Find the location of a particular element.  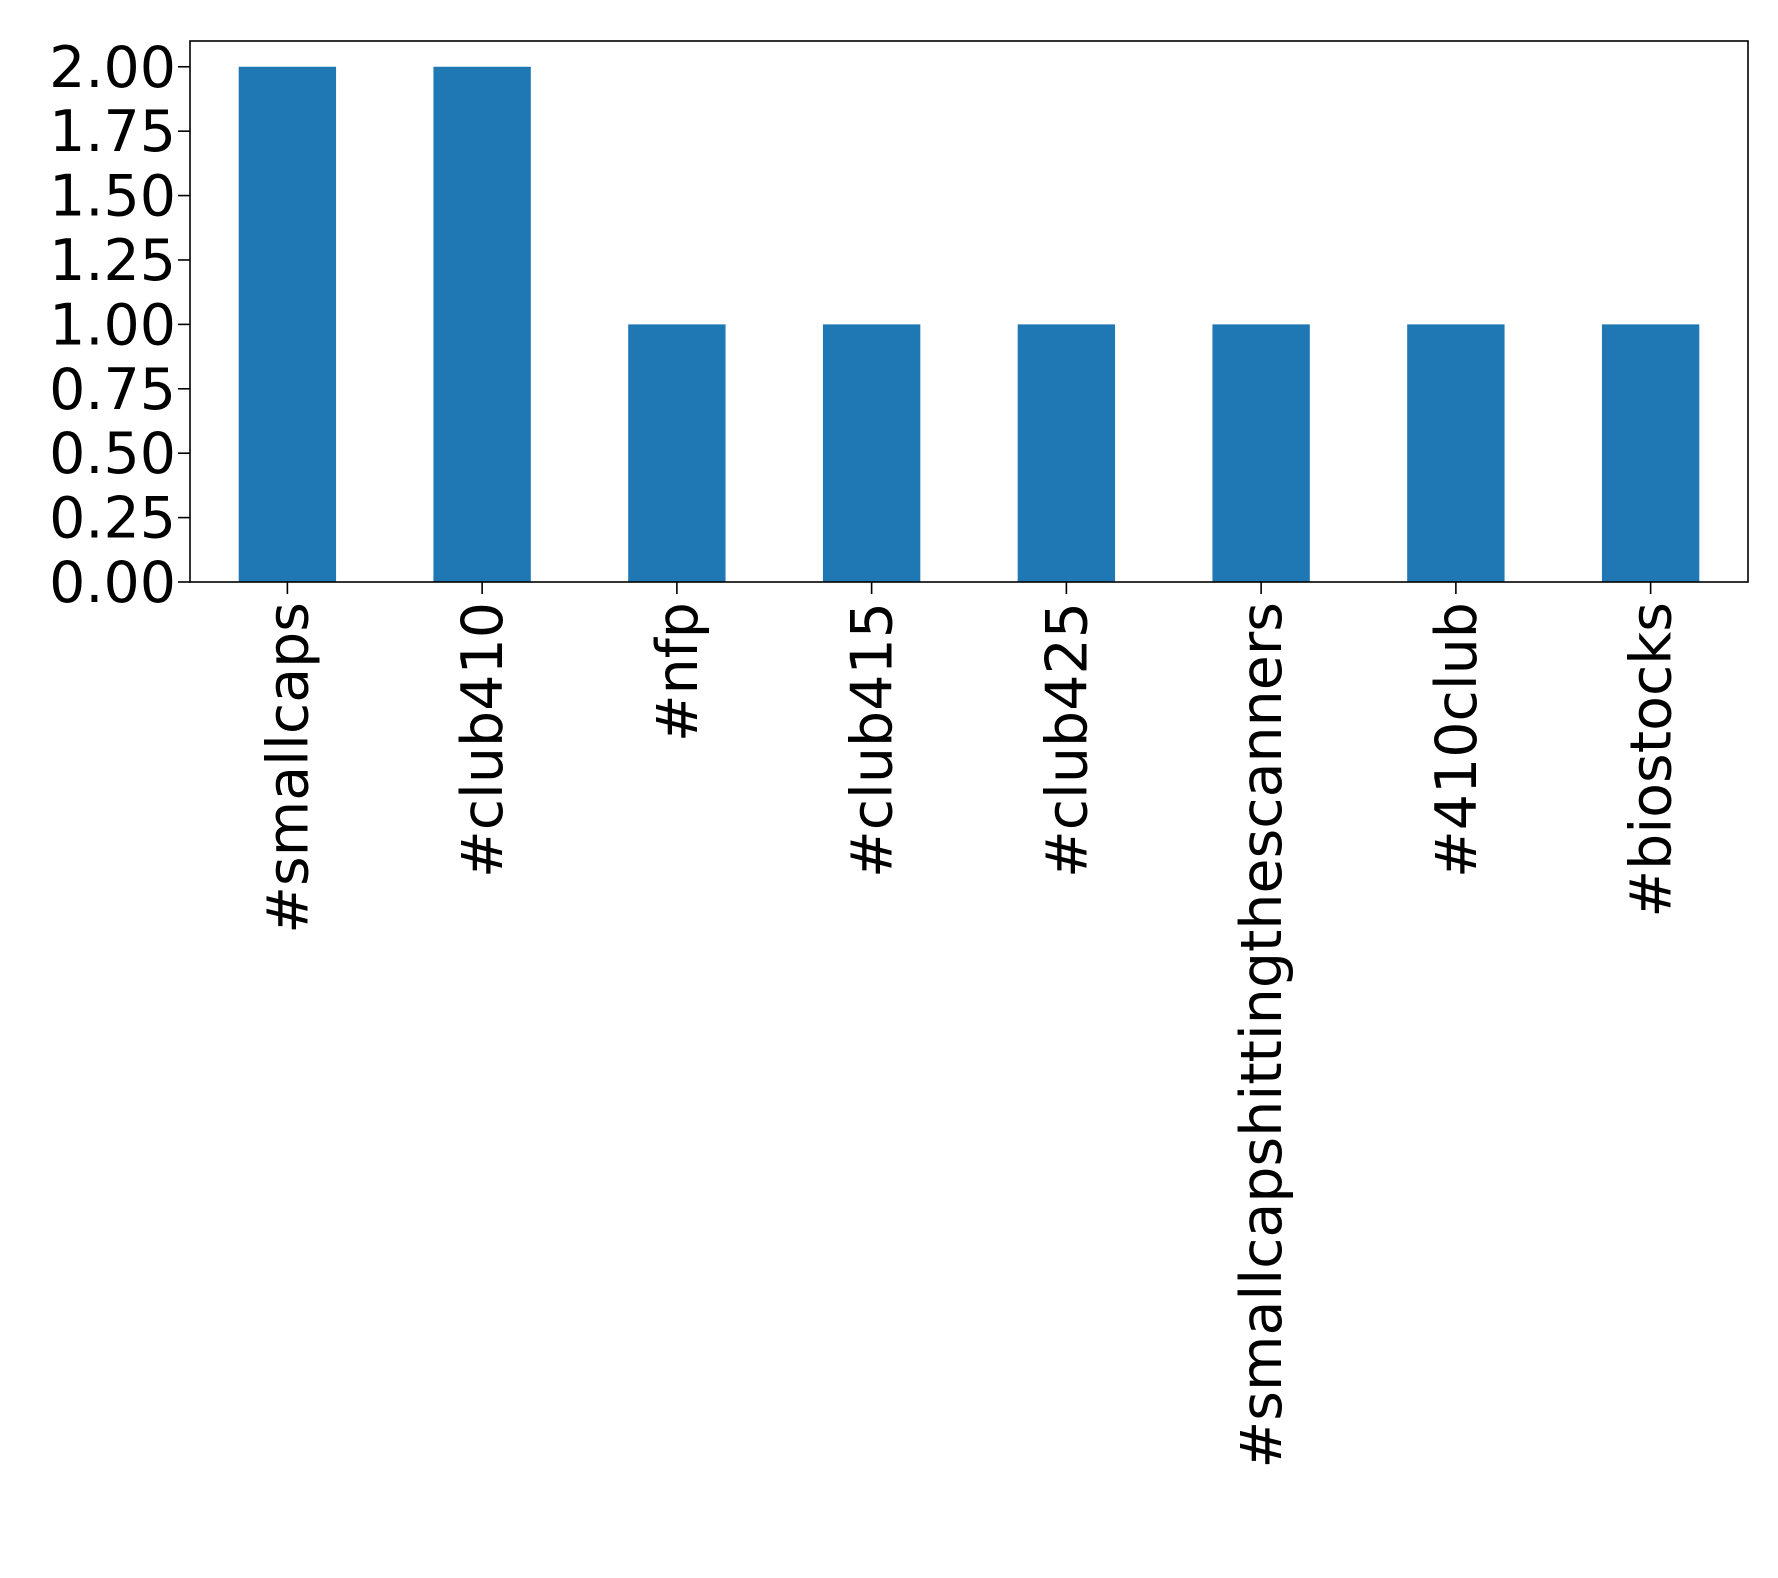

y-tick-label: 0.75 is located at coordinates (112, 390).